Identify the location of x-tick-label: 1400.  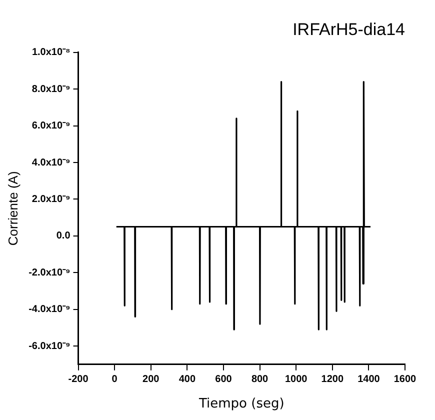
(369, 380).